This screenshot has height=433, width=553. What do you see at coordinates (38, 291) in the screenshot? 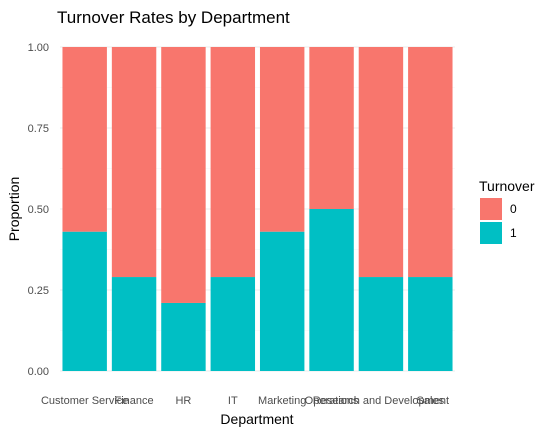
I see `y-tick-label: 0.25` at bounding box center [38, 291].